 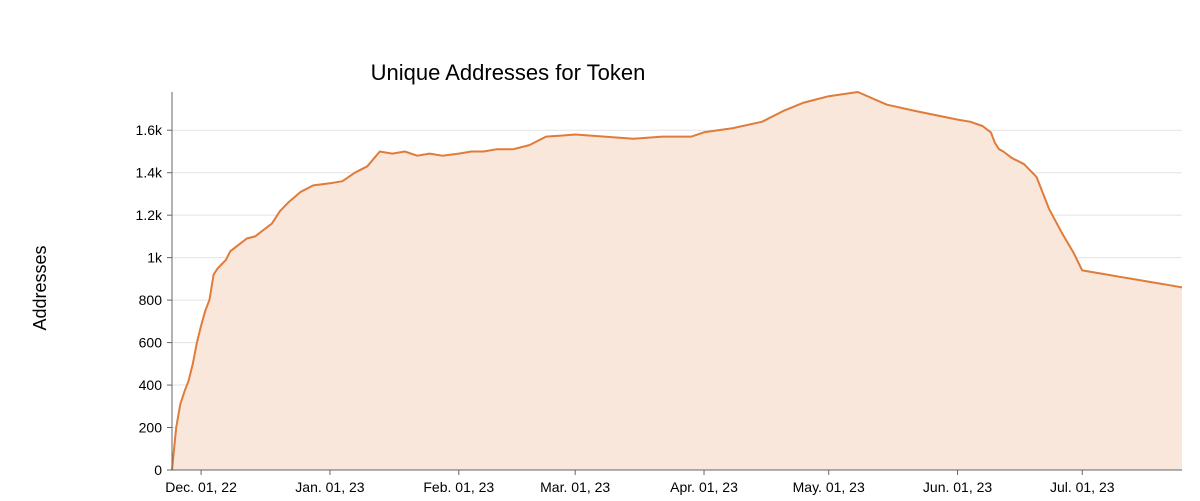 I want to click on x-tick-label: Mar. 01, 23, so click(x=575, y=487).